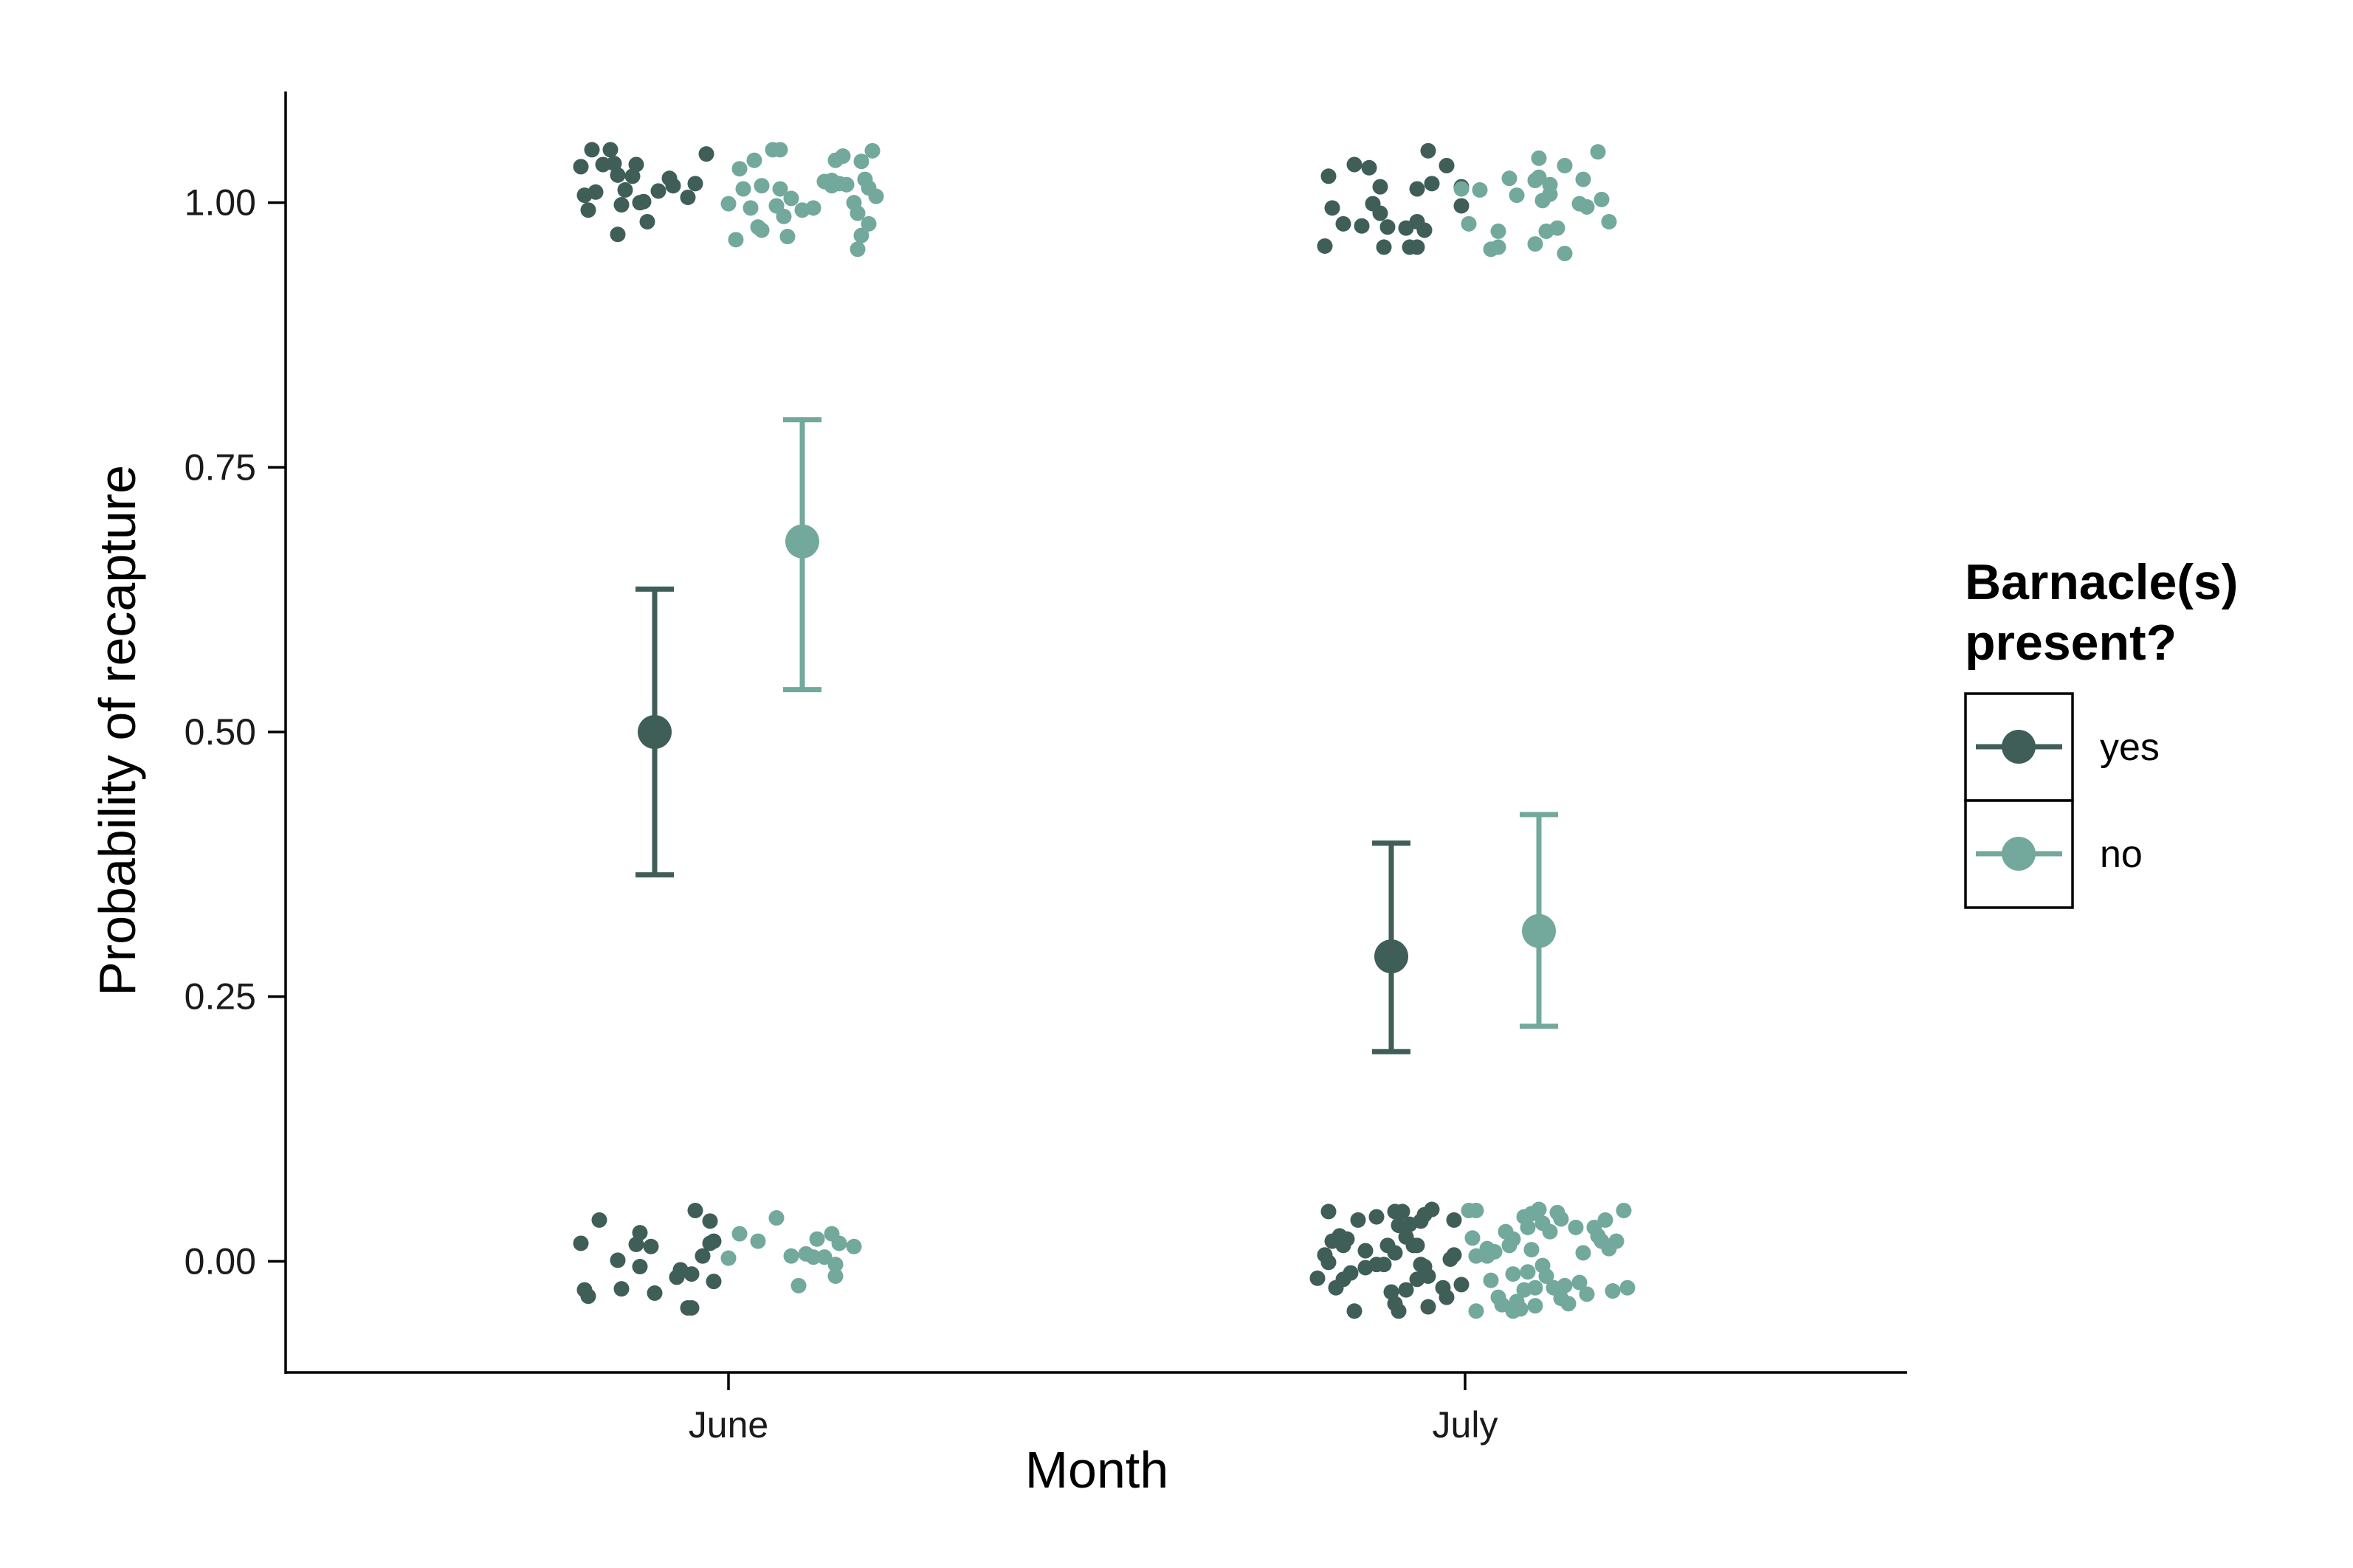  Describe the element at coordinates (117, 730) in the screenshot. I see `y-axis-title: Probability of recapture` at that location.